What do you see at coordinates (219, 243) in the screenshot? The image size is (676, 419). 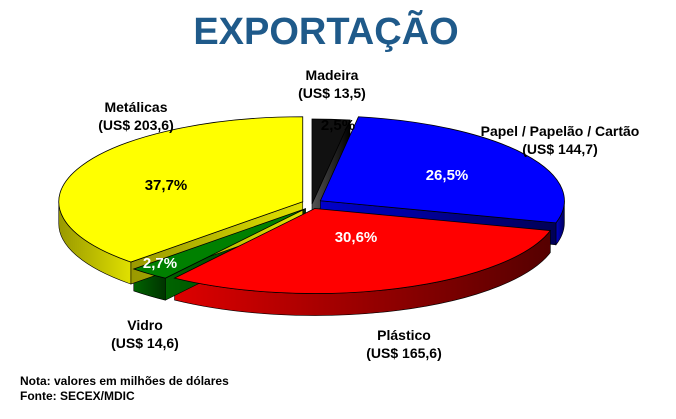 I see `slice-vidro` at bounding box center [219, 243].